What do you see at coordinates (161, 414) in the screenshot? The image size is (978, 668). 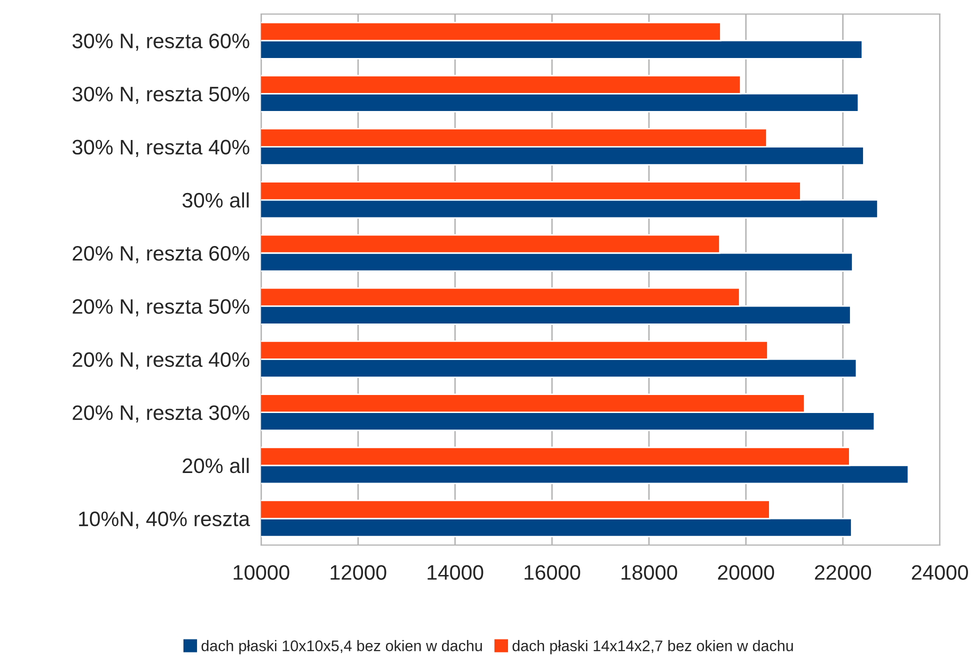 I see `y-tick-label: 20% N, reszta 30%` at bounding box center [161, 414].